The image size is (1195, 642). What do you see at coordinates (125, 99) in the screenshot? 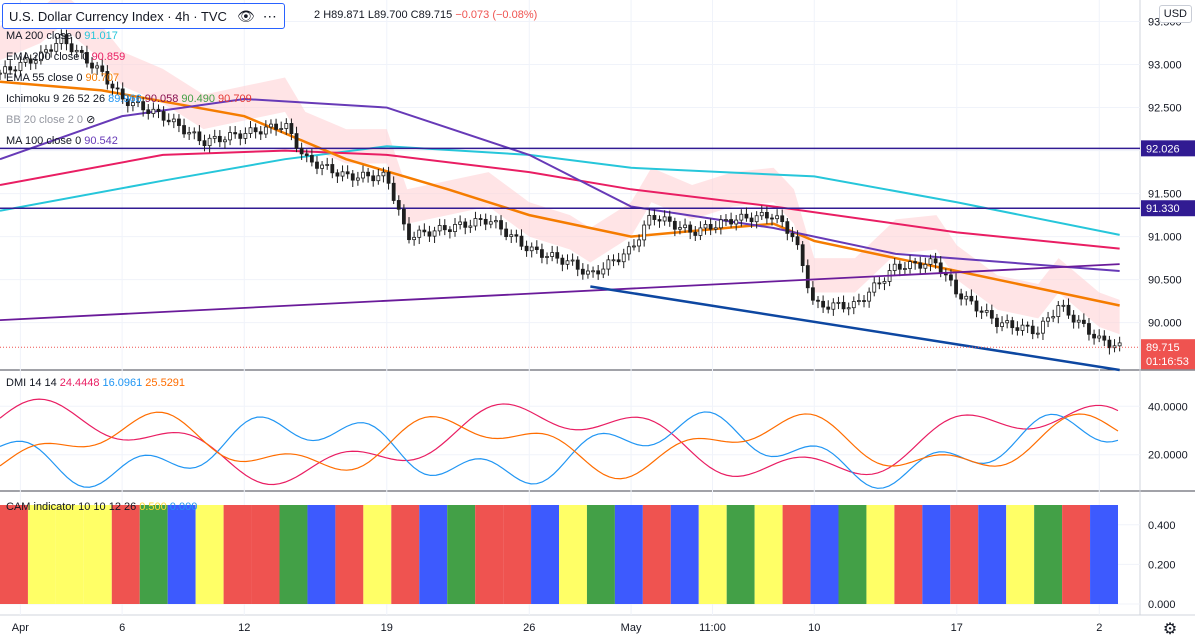
I see `legend-ichimoku-conversion: 89.966` at bounding box center [125, 99].